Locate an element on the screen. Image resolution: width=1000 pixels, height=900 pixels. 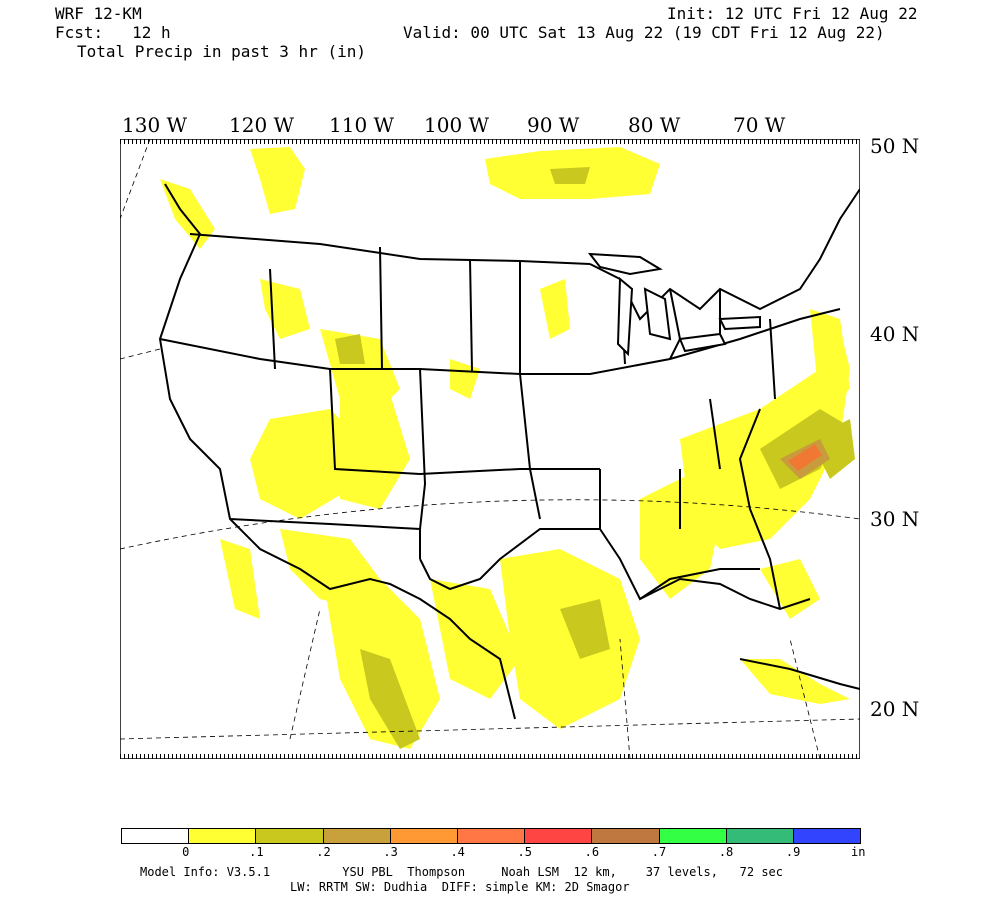
lat-label: 40 N is located at coordinates (895, 334).